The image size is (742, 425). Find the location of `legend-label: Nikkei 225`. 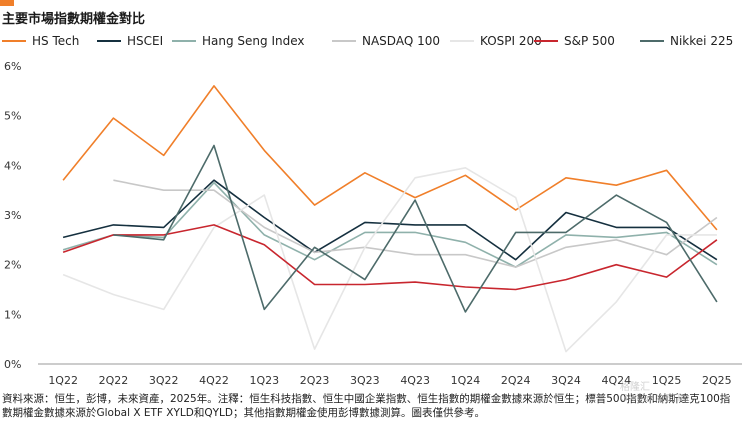

legend-label: Nikkei 225 is located at coordinates (702, 41).